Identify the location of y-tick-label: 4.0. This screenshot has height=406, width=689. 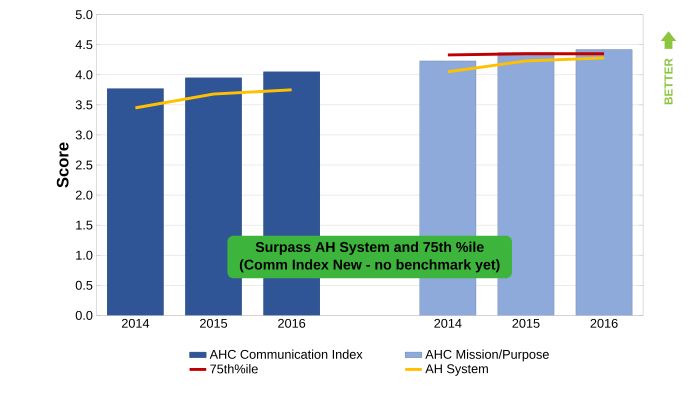
(84, 75).